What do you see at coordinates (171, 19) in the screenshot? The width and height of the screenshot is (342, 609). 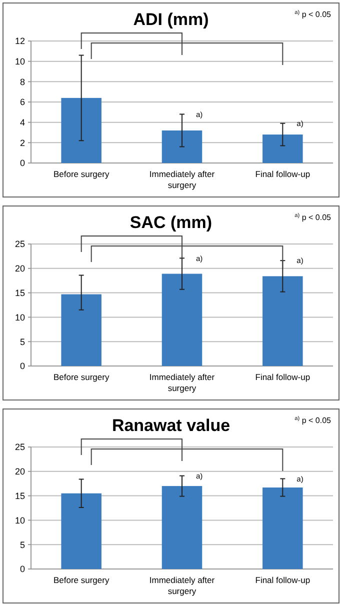 I see `chart-title: ADI (mm)` at bounding box center [171, 19].